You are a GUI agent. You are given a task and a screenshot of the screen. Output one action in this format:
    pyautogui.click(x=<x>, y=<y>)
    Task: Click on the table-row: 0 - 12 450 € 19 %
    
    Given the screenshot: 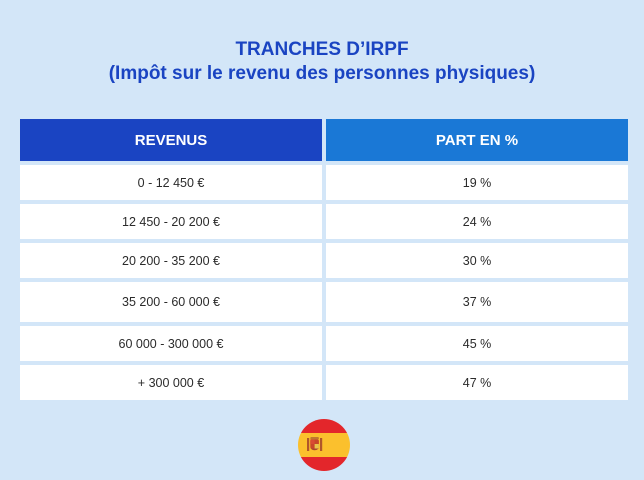 What is the action you would take?
    pyautogui.click(x=324, y=182)
    